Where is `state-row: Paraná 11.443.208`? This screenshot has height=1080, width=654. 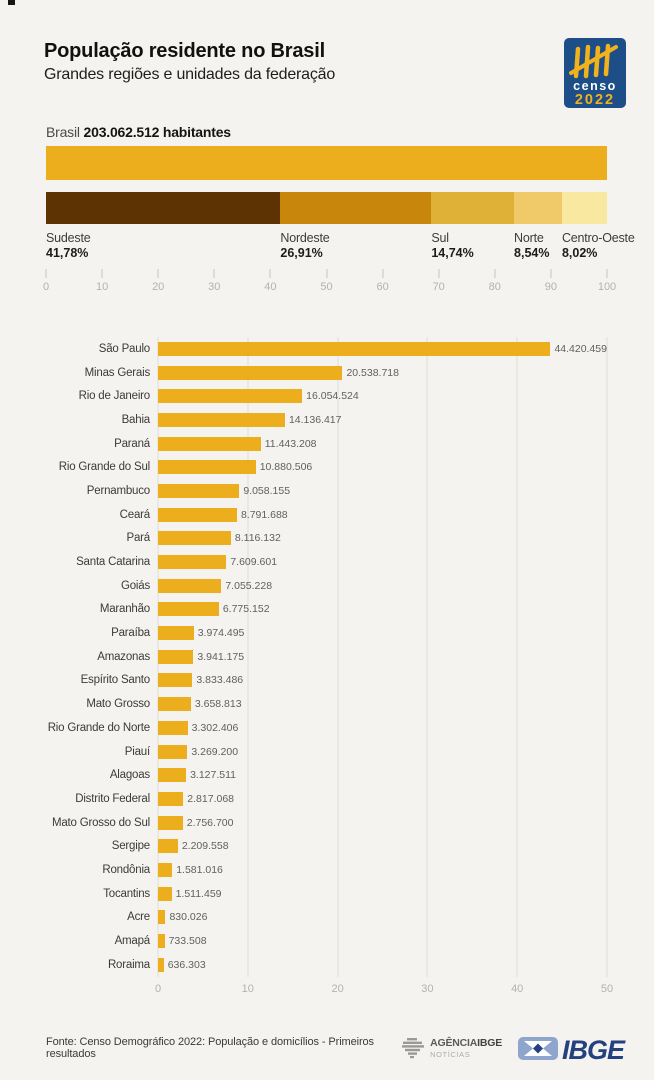 state-row: Paraná 11.443.208 is located at coordinates (326, 444).